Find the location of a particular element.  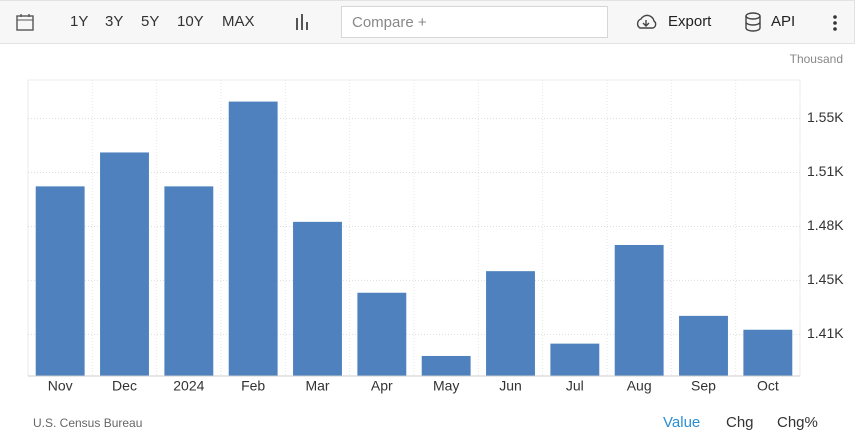

calendar-icon is located at coordinates (25, 22).